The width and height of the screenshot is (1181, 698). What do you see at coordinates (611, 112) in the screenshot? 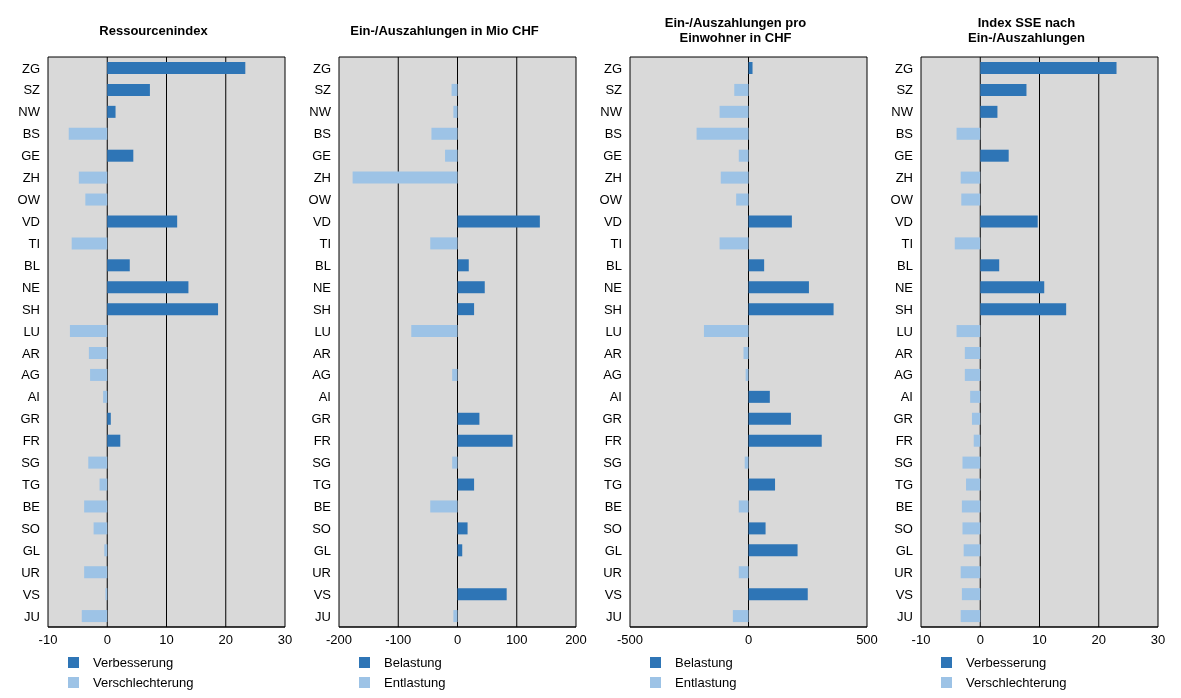
I see `y-tick-label: NW` at bounding box center [611, 112].